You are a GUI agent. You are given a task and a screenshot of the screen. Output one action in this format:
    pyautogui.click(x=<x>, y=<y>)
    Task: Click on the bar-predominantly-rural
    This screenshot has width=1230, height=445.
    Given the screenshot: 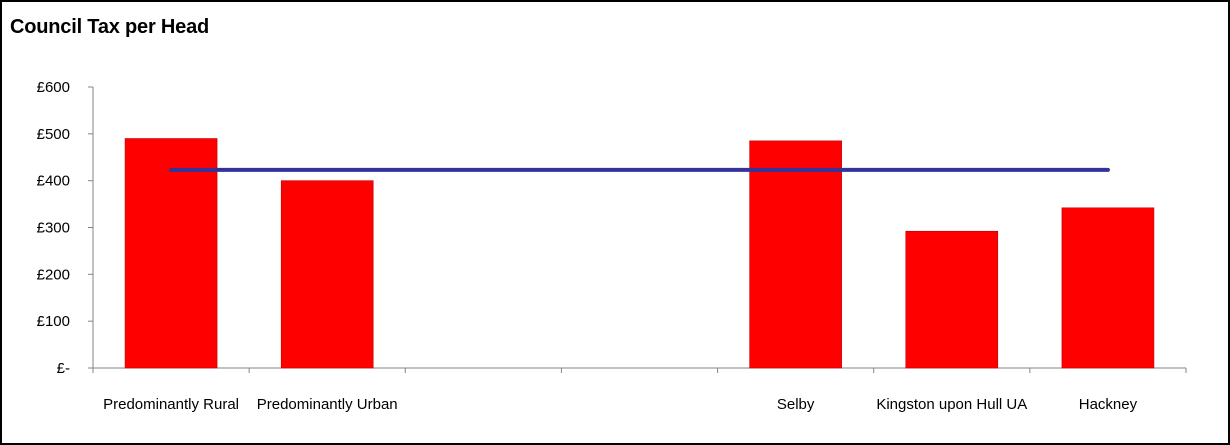 What is the action you would take?
    pyautogui.click(x=171, y=253)
    